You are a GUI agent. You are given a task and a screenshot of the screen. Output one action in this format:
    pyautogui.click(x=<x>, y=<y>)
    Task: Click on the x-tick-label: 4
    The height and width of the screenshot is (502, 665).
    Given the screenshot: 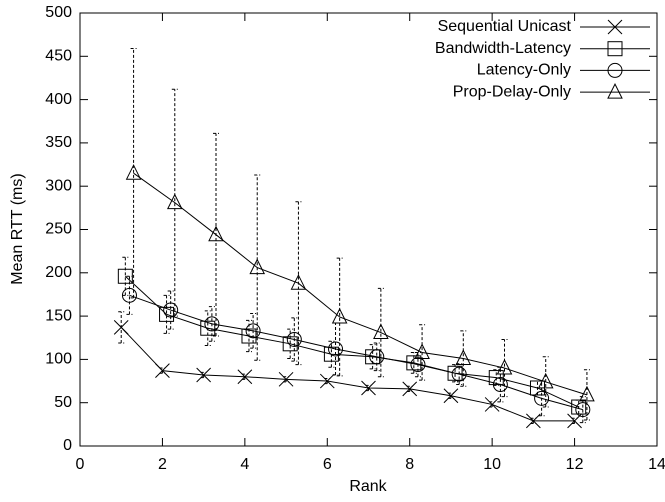 What is the action you would take?
    pyautogui.click(x=244, y=464)
    